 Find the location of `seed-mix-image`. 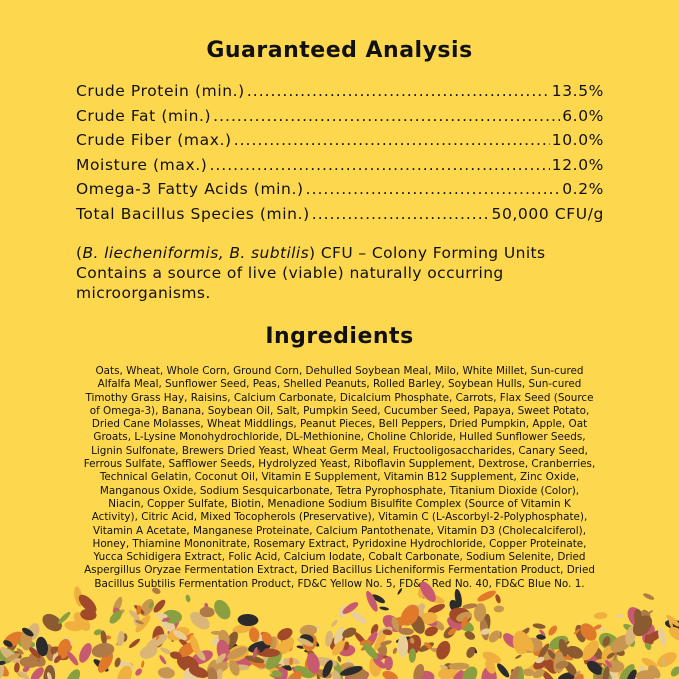

seed-mix-image is located at coordinates (339, 630).